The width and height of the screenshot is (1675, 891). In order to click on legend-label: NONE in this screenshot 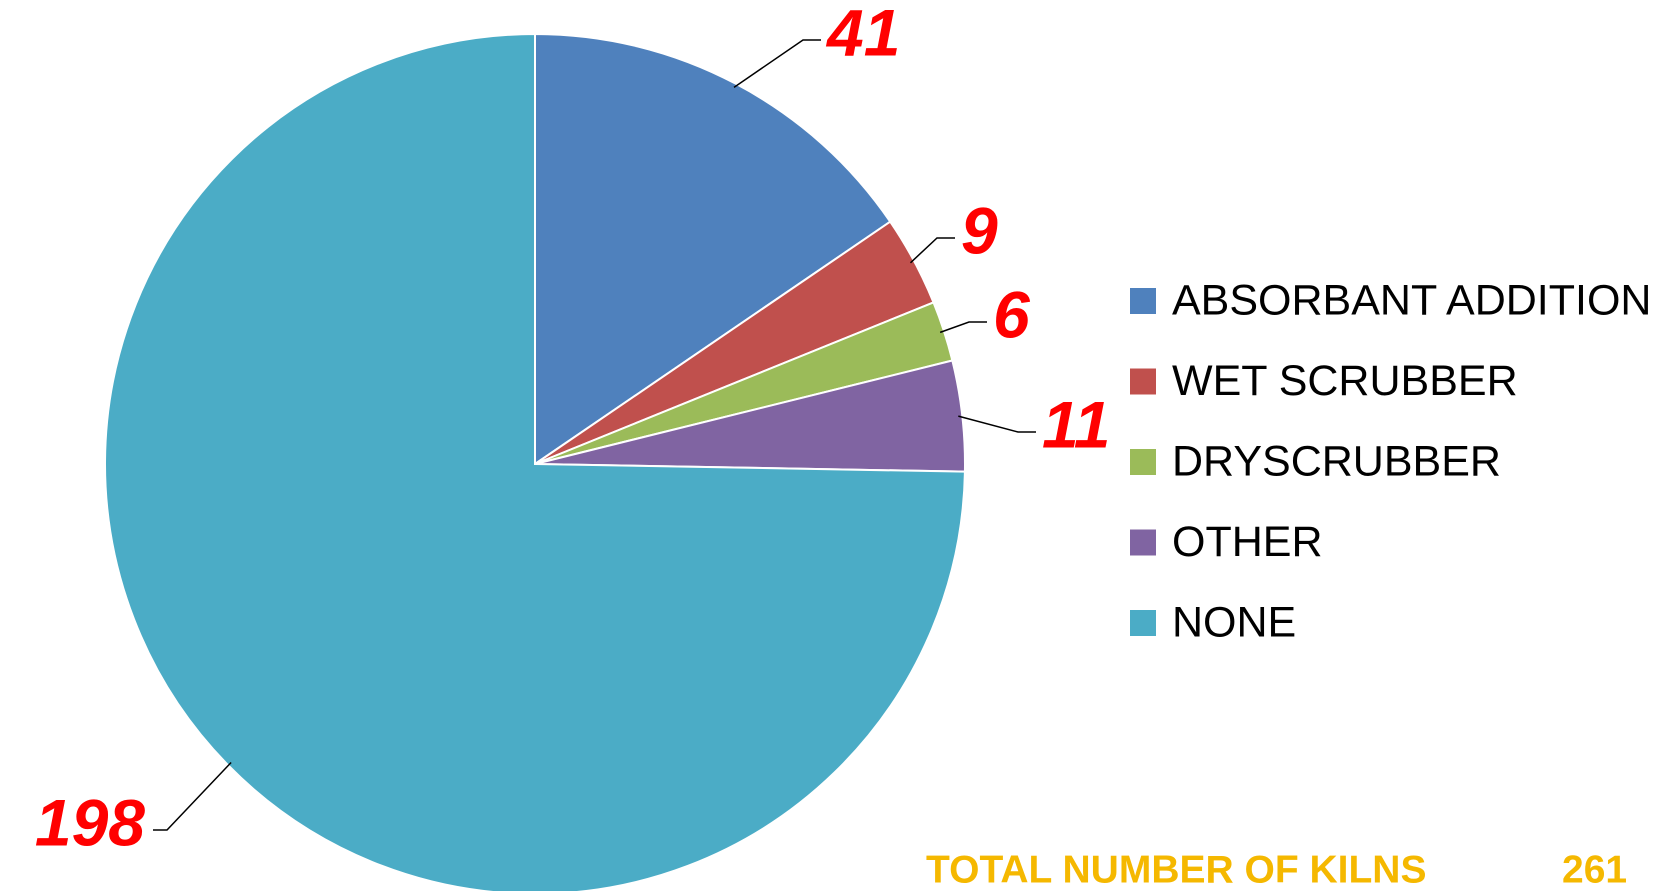, I will do `click(1234, 622)`.